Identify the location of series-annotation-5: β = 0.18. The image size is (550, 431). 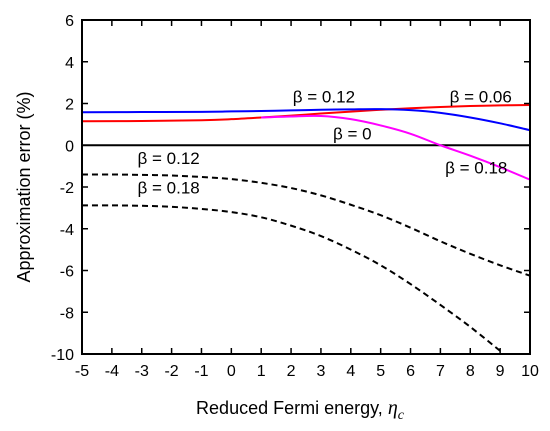
(168, 187).